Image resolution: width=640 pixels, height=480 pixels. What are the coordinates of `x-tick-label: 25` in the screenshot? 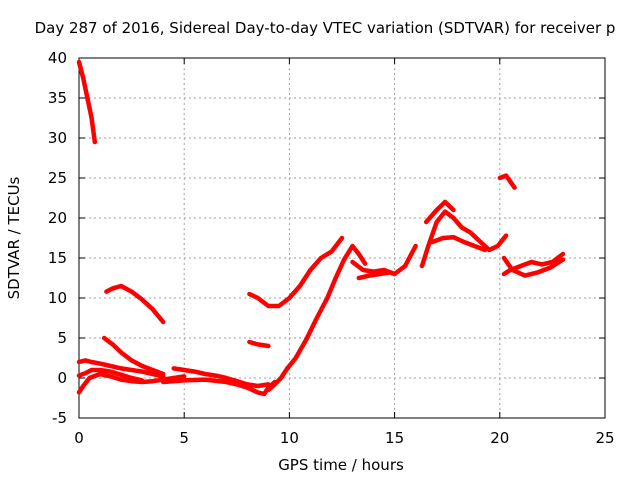 It's located at (604, 438).